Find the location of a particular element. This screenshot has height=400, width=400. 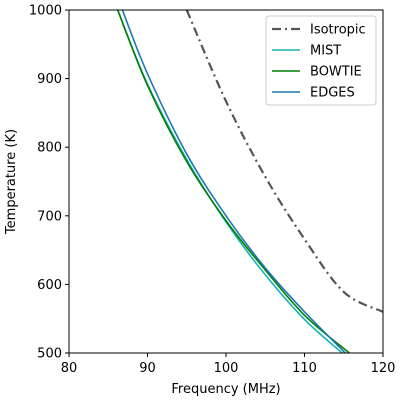

x-tick-label: 120 is located at coordinates (383, 368).